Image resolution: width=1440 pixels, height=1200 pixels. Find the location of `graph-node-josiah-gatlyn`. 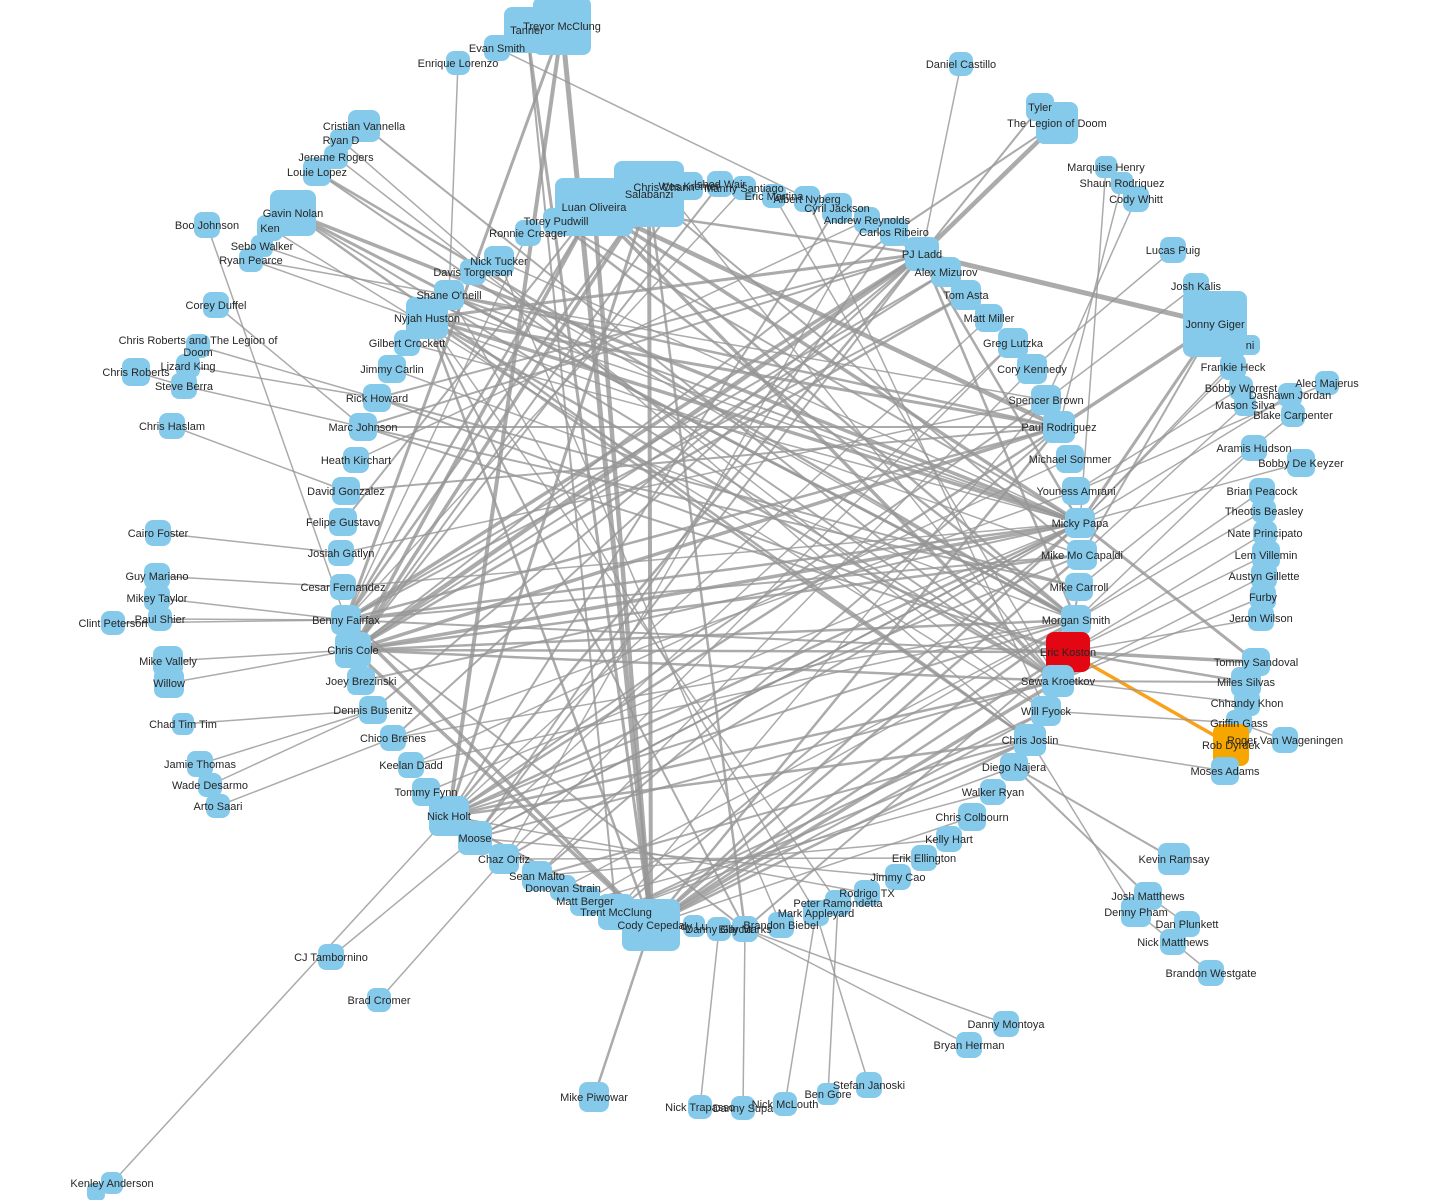

graph-node-josiah-gatlyn is located at coordinates (341, 553).